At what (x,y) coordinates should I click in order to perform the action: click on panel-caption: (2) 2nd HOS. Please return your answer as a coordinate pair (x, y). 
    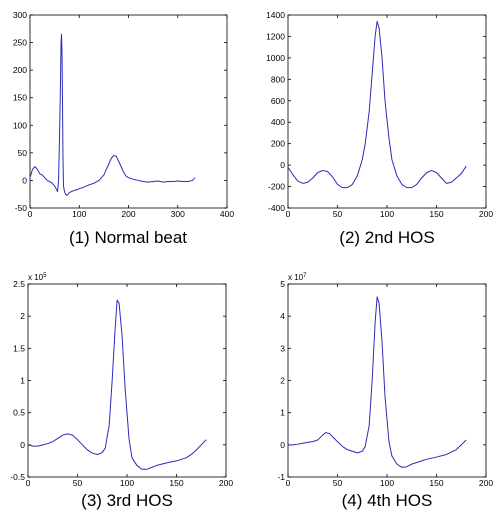
    Looking at the image, I should click on (386, 237).